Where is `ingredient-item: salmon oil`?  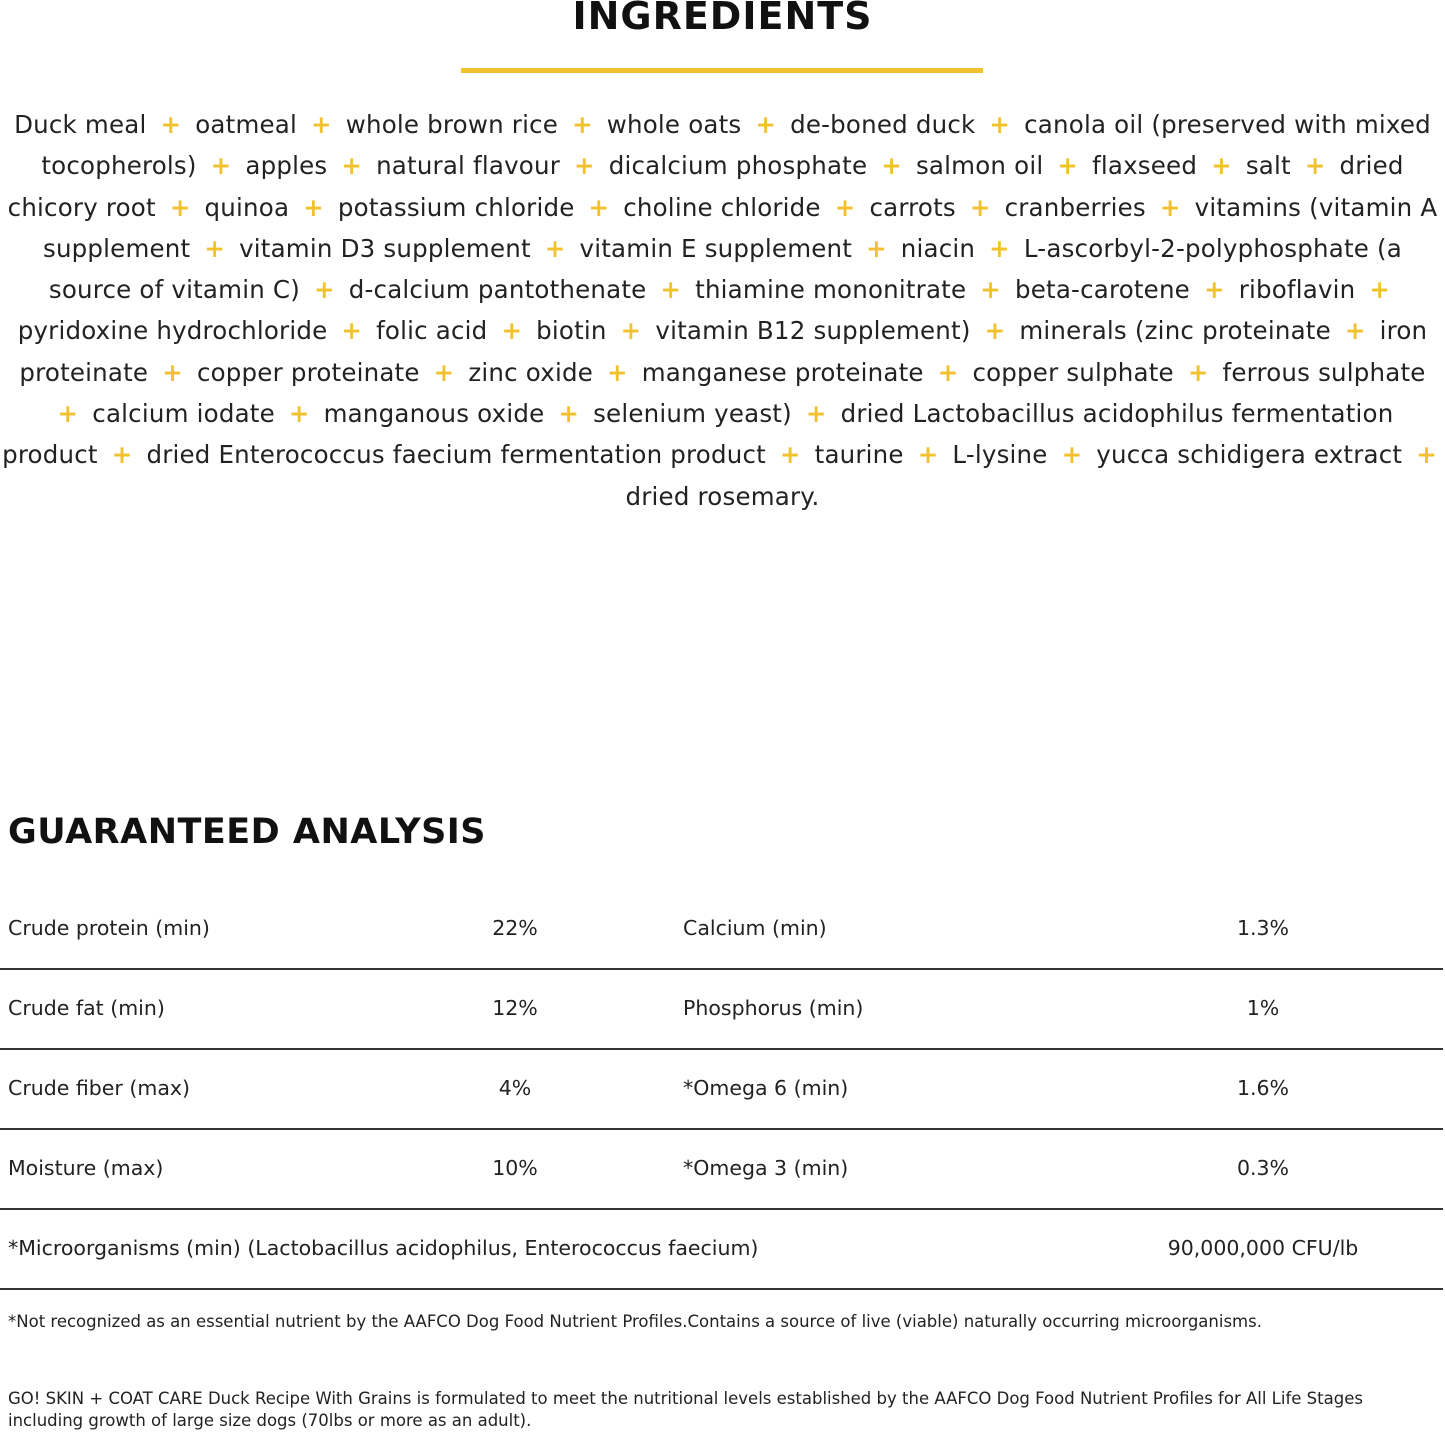 ingredient-item: salmon oil is located at coordinates (979, 166).